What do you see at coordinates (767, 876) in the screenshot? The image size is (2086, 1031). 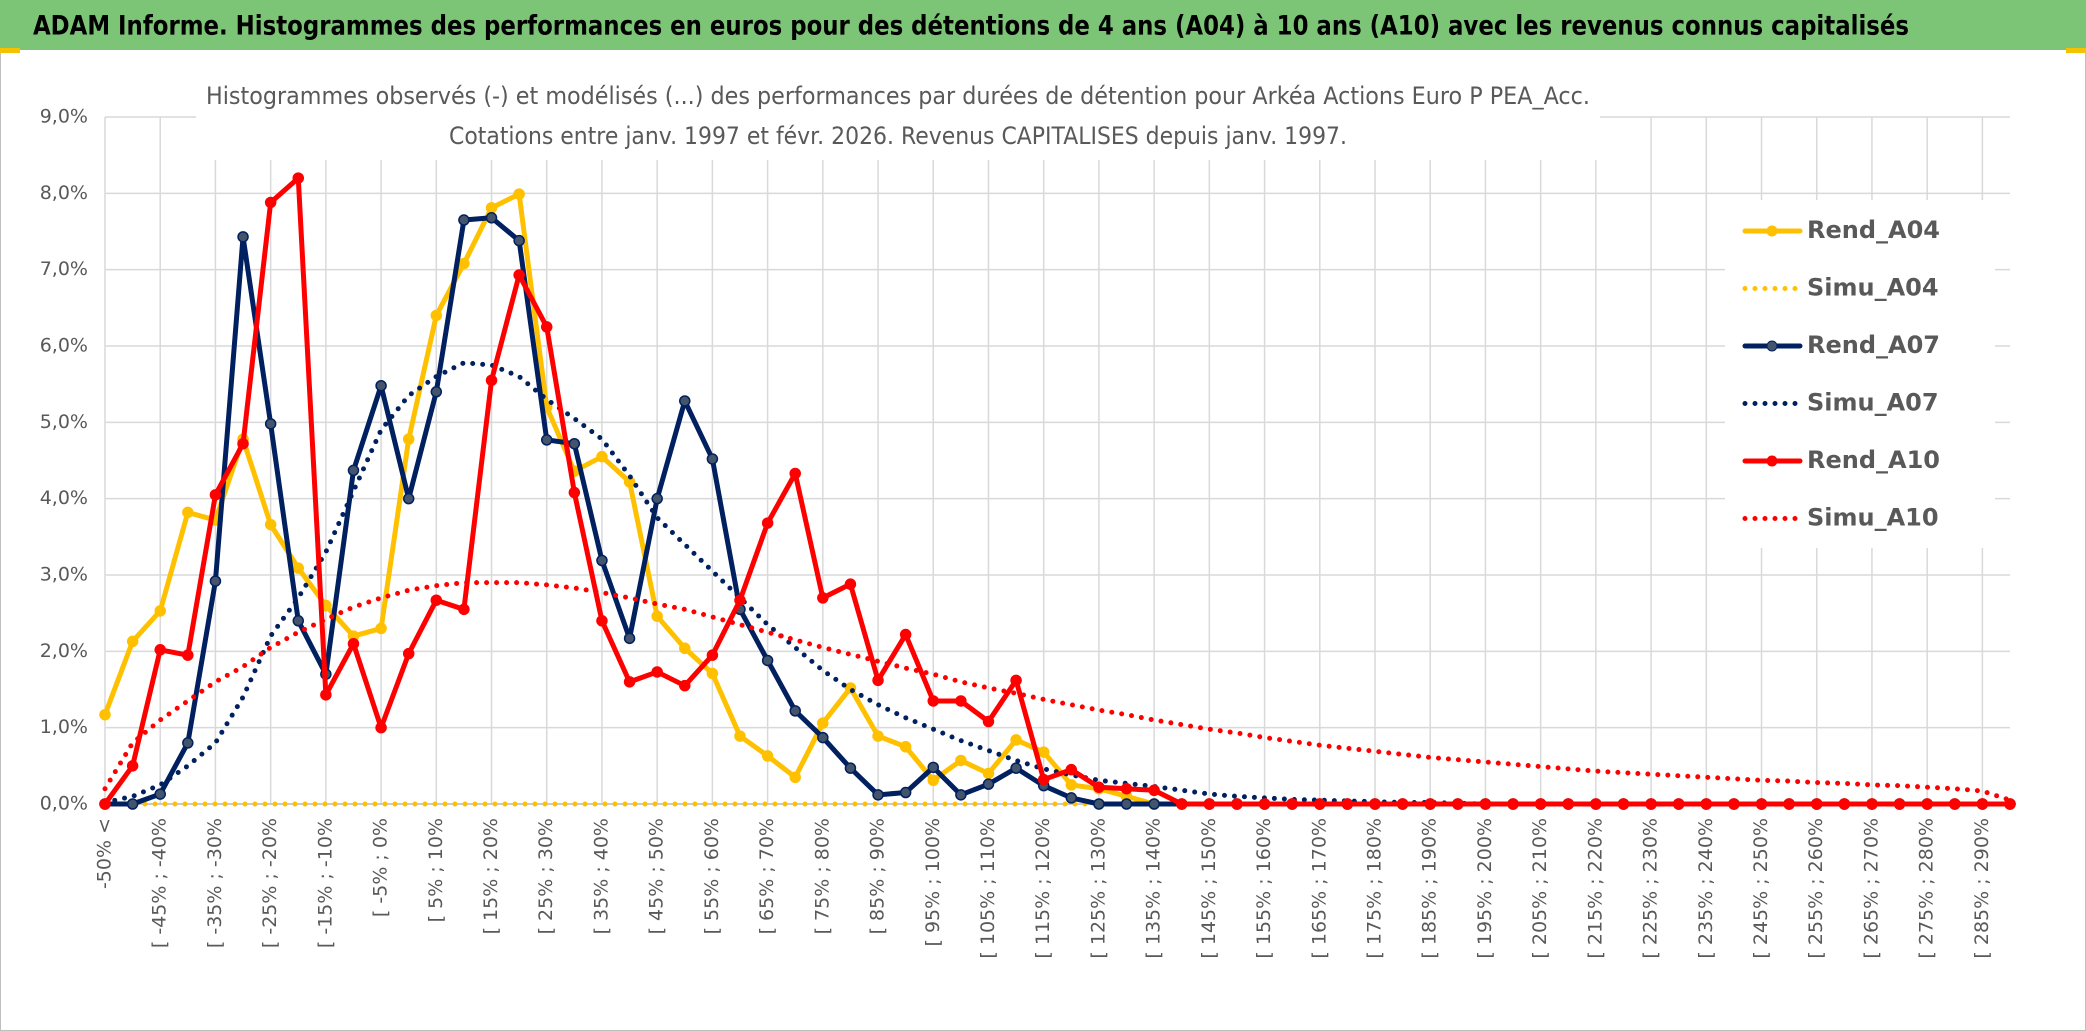 I see `x-tick-label: [ 65% ; 70%` at bounding box center [767, 876].